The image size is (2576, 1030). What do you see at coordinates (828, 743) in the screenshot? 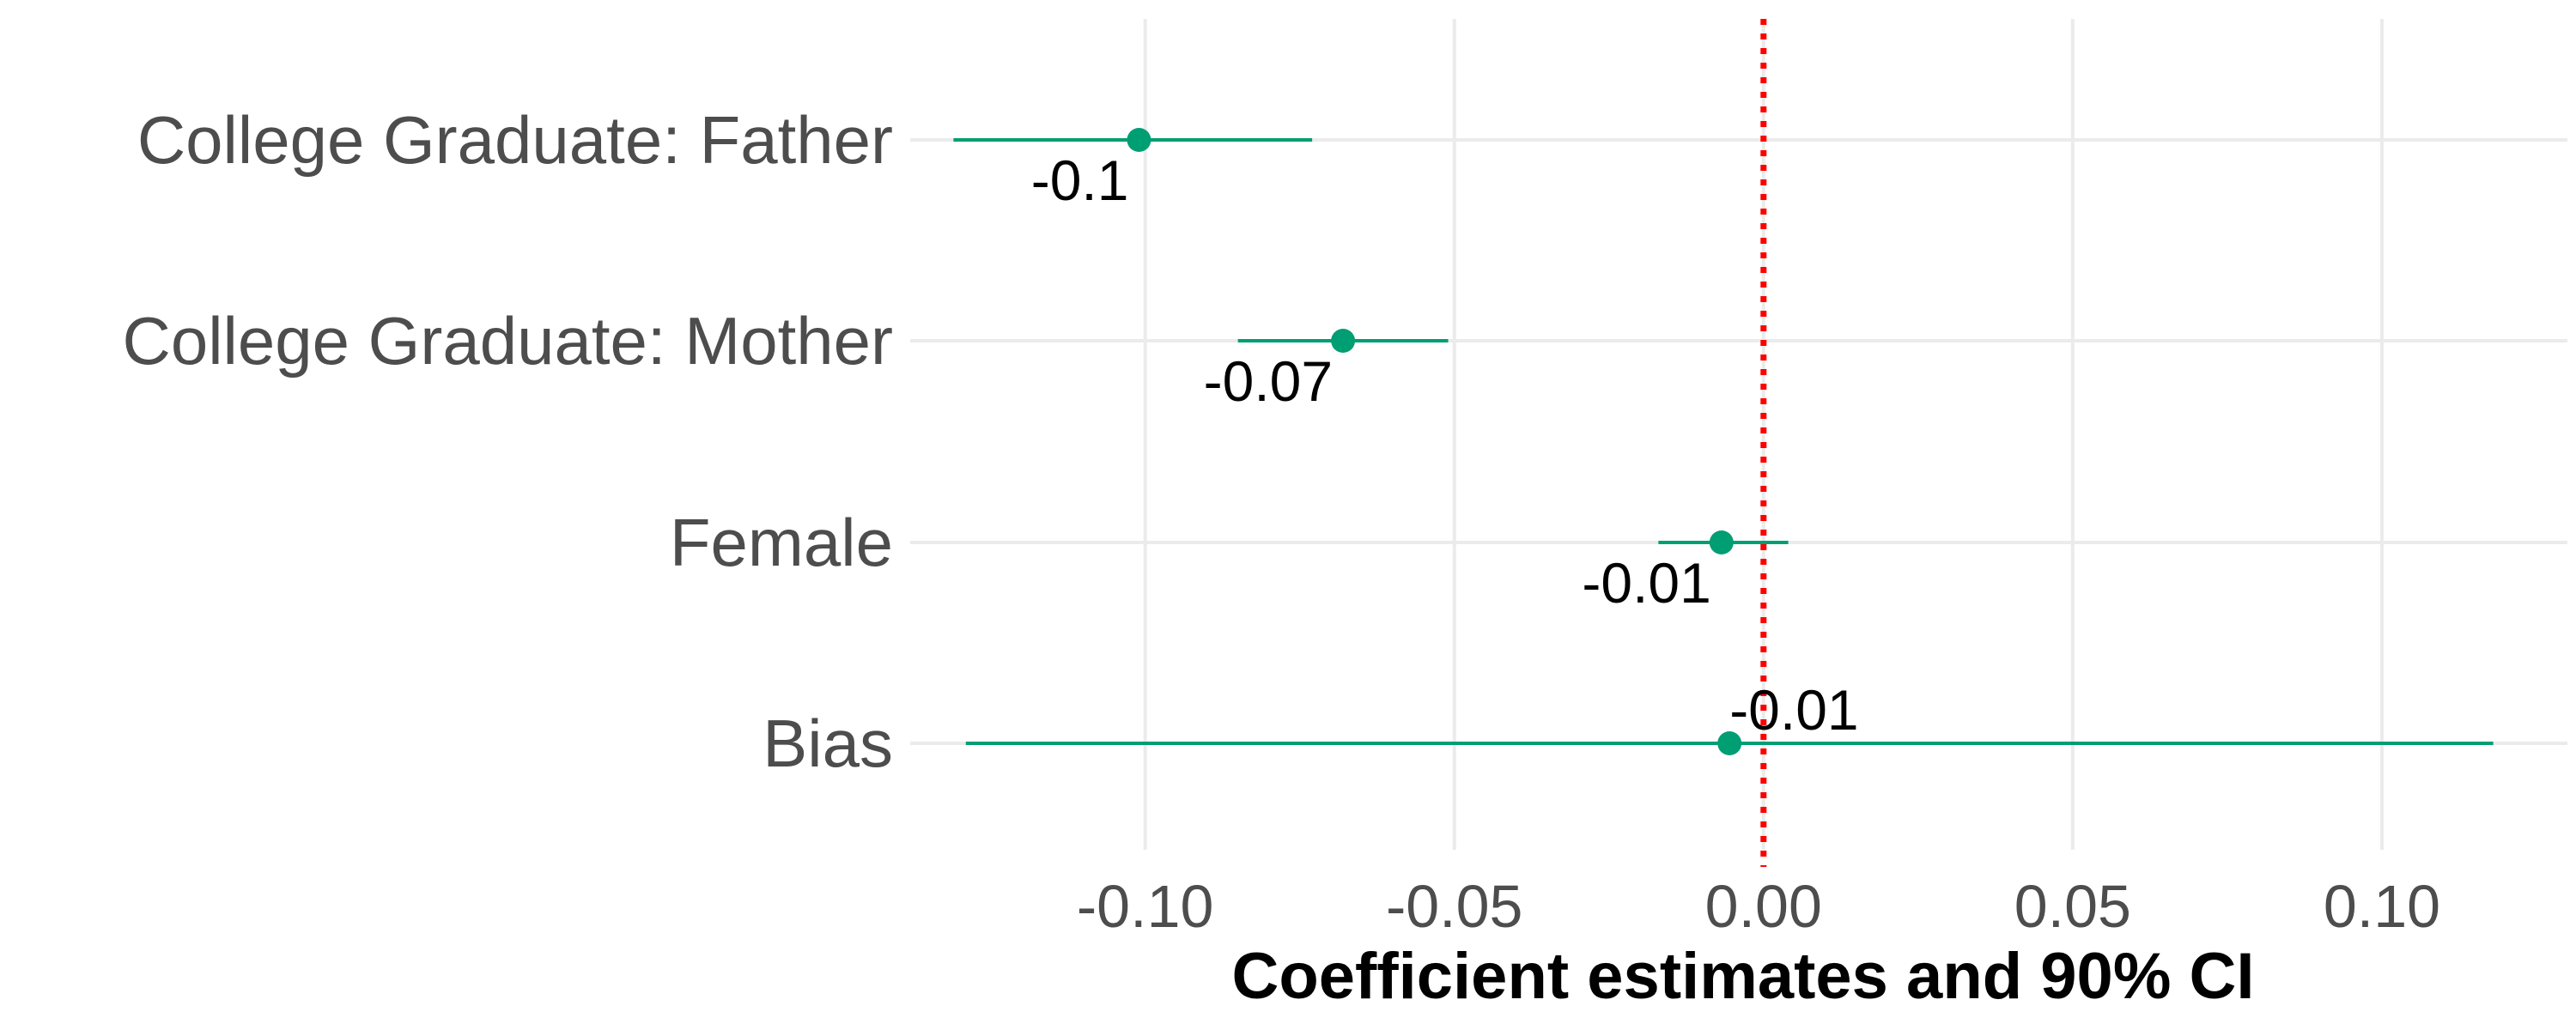
I see `y-axis-label: Bias` at bounding box center [828, 743].